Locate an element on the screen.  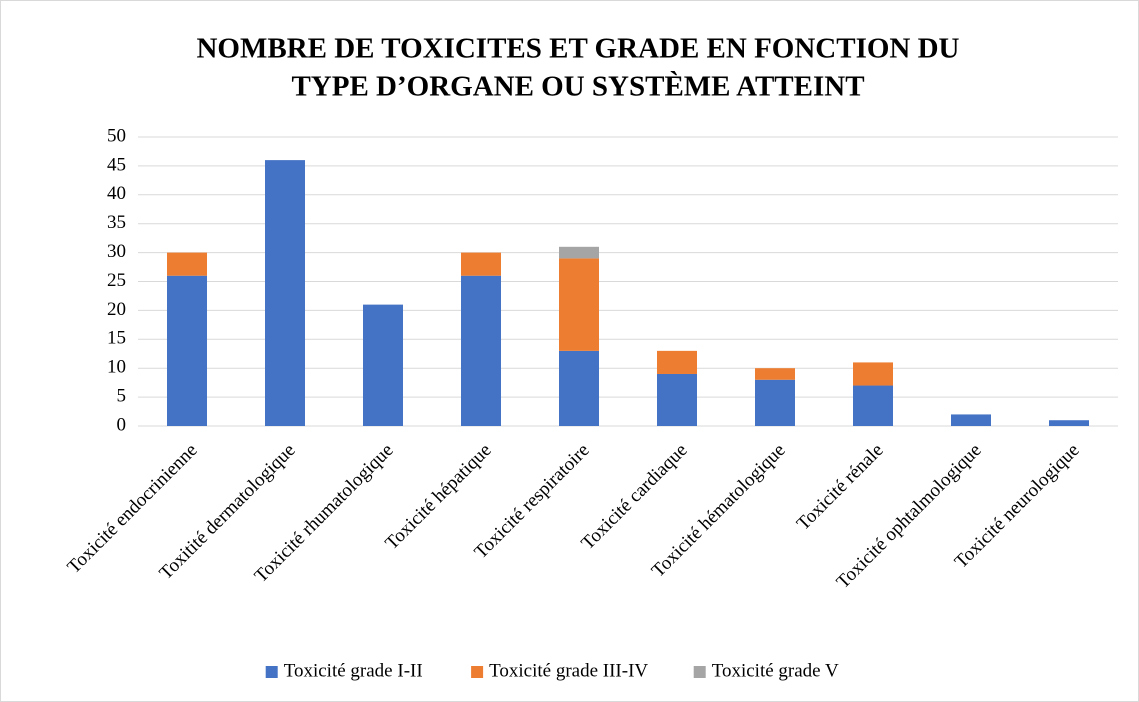
y-tick-label: 40 is located at coordinates (116, 193).